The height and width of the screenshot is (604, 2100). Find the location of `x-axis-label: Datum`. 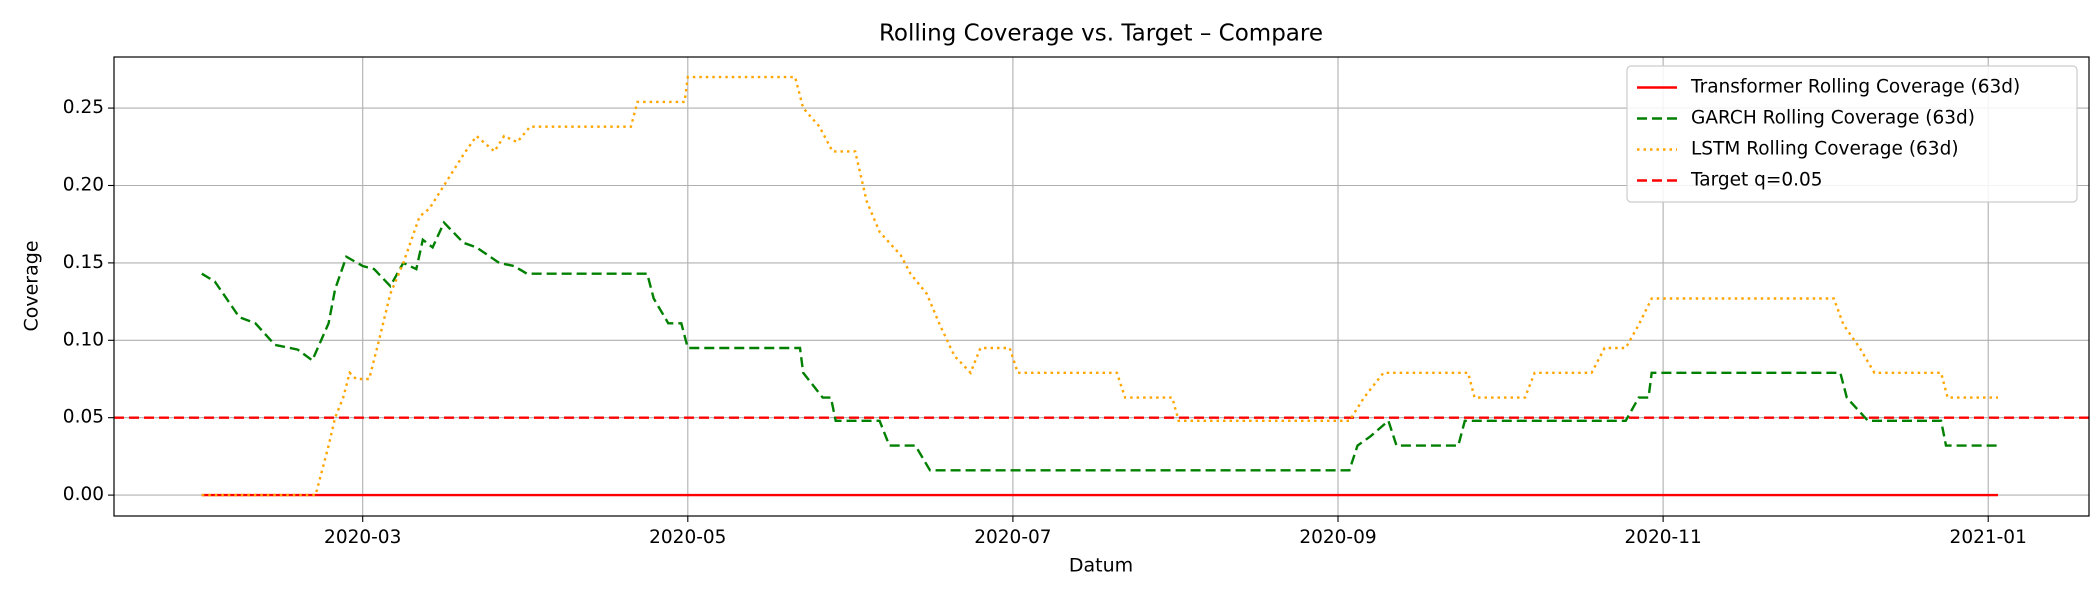

x-axis-label: Datum is located at coordinates (1101, 566).